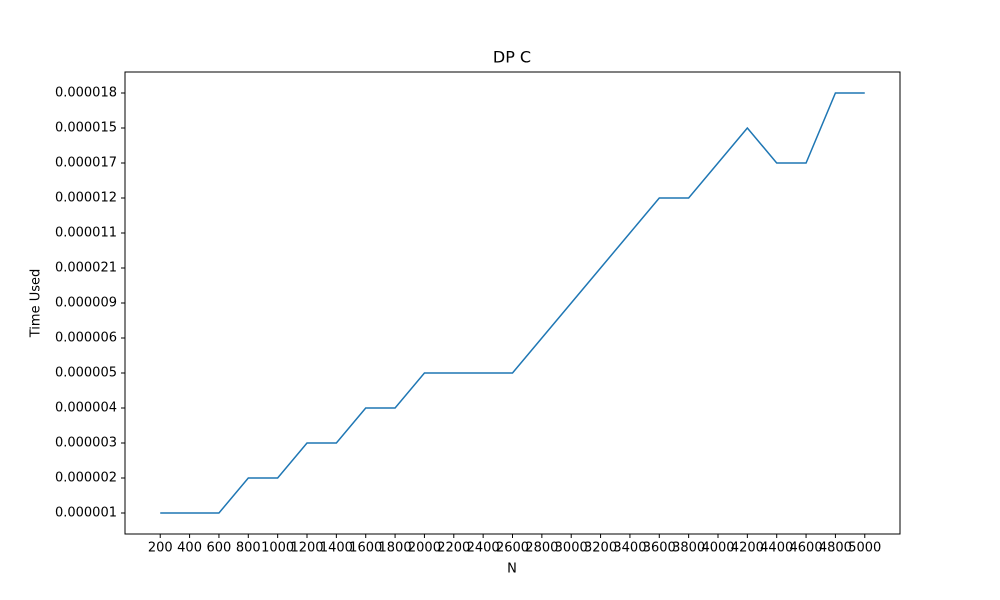 This screenshot has width=1000, height=600. What do you see at coordinates (86, 233) in the screenshot?
I see `y-tick-label: 0.000011` at bounding box center [86, 233].